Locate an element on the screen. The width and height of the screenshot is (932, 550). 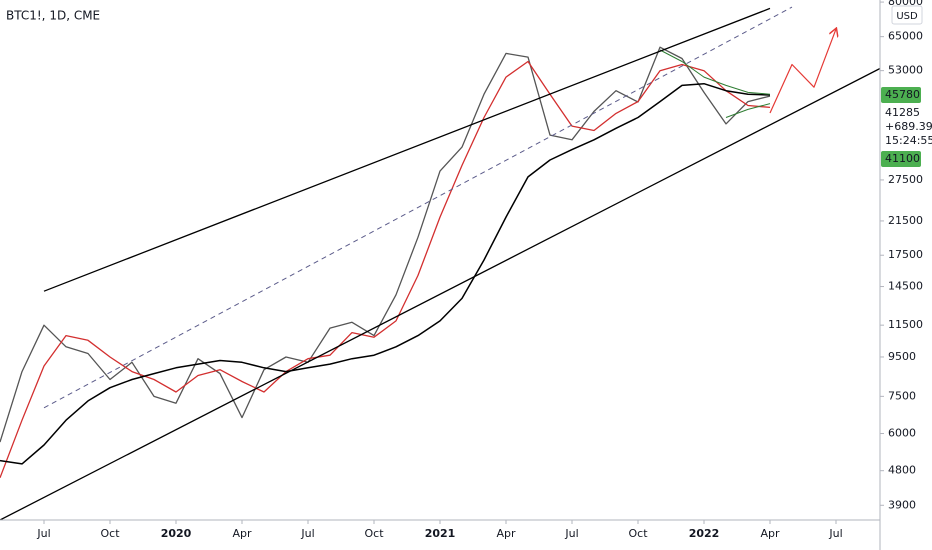
y-tick-label: 53000 is located at coordinates (905, 70).